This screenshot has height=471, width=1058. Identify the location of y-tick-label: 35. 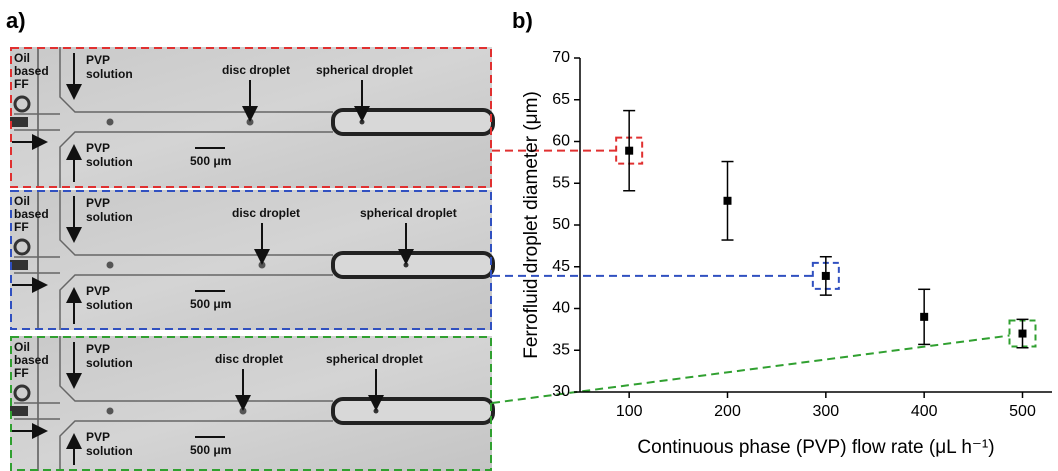
(561, 349).